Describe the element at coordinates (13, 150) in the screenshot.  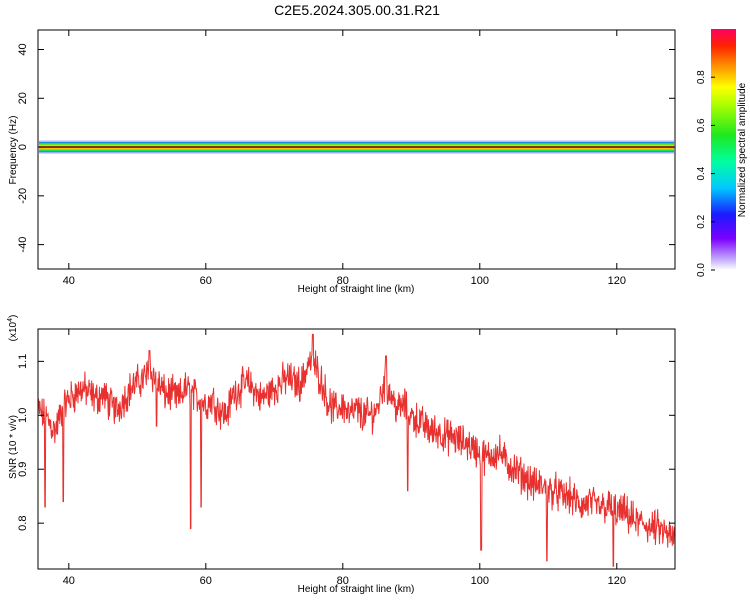
I see `spectrogram-y-label: Frequency (Hz)` at that location.